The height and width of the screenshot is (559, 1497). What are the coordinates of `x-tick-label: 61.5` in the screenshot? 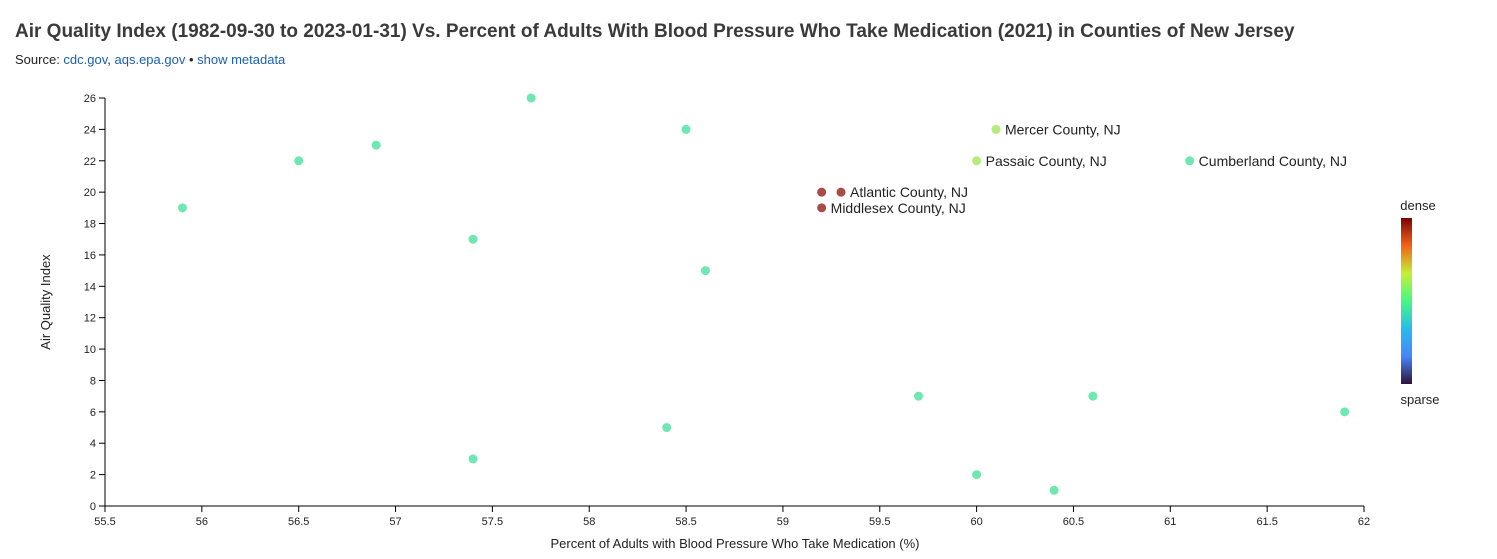 It's located at (1266, 522).